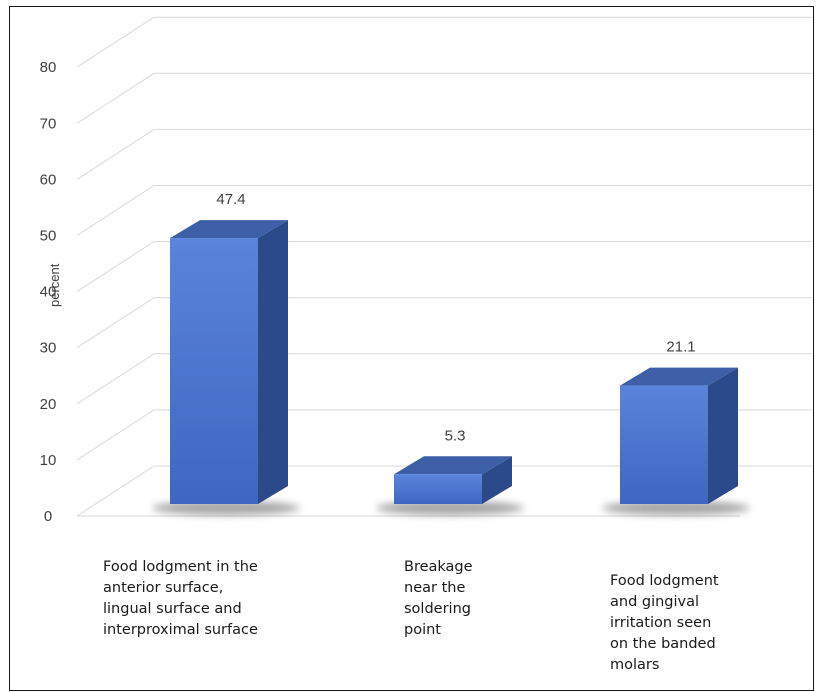 Image resolution: width=821 pixels, height=692 pixels. I want to click on data-label: 21.1, so click(680, 347).